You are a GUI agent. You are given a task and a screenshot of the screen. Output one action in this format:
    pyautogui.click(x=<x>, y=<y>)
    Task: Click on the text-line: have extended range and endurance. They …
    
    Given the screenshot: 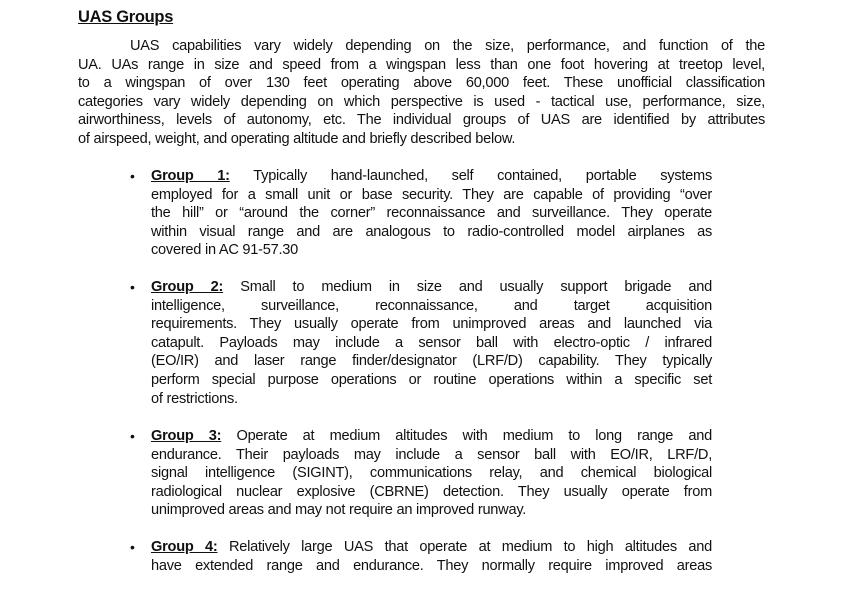 What is the action you would take?
    pyautogui.click(x=431, y=565)
    